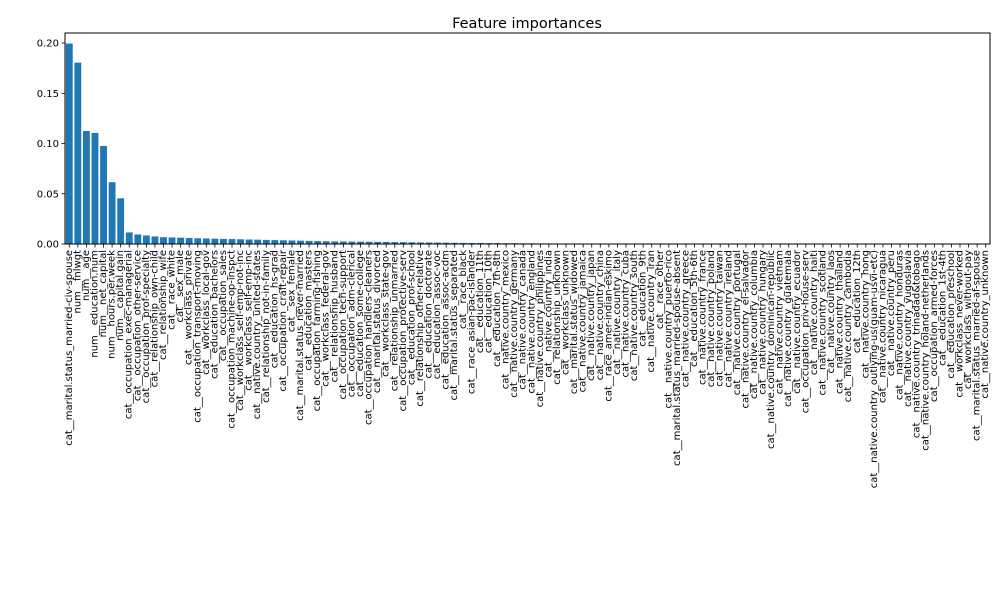 This screenshot has width=1000, height=600. What do you see at coordinates (745, 328) in the screenshot?
I see `x-tick-label-79: cat__native.country_el-salvador` at bounding box center [745, 328].